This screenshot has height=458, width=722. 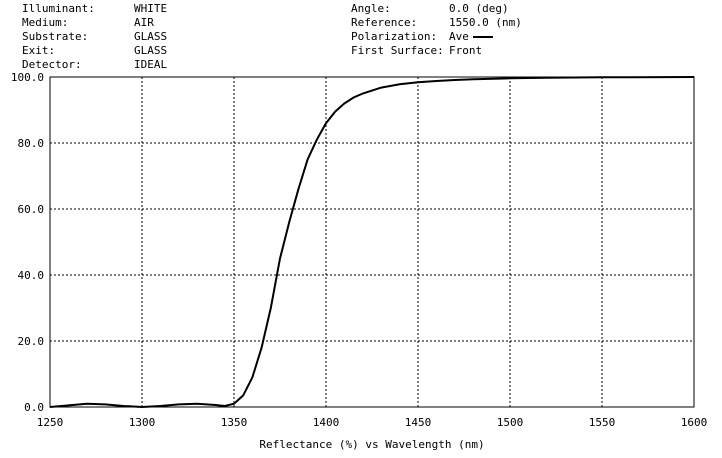 What do you see at coordinates (371, 444) in the screenshot?
I see `x-axis-label: Reflectance (%) vs Wavelength (nm)` at bounding box center [371, 444].